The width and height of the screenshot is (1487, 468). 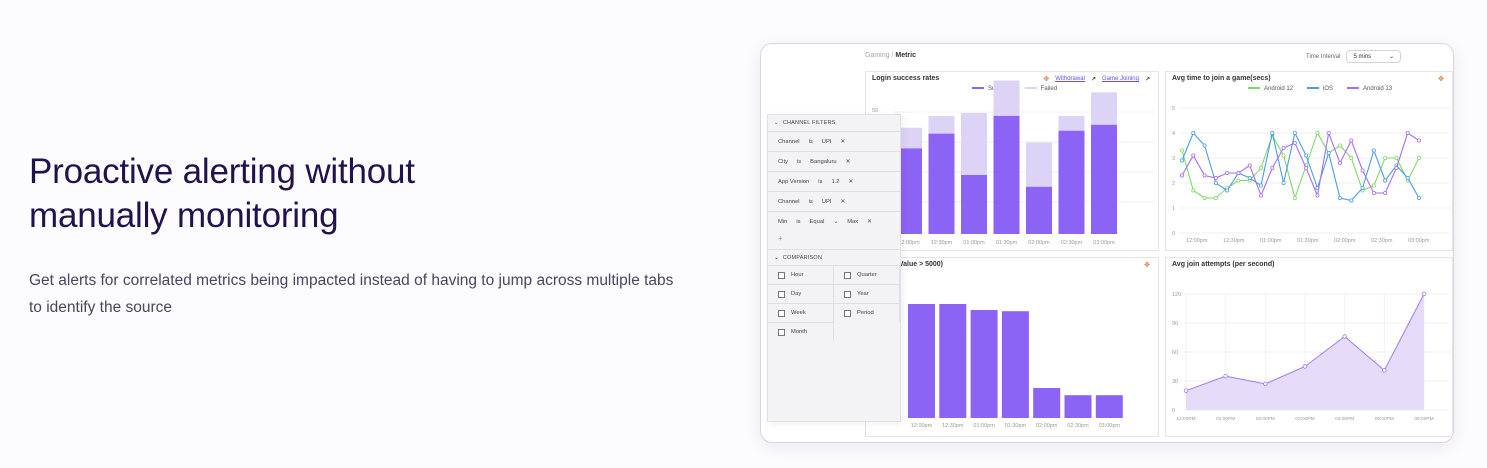 I want to click on y-tick-label: 0, so click(x=1173, y=411).